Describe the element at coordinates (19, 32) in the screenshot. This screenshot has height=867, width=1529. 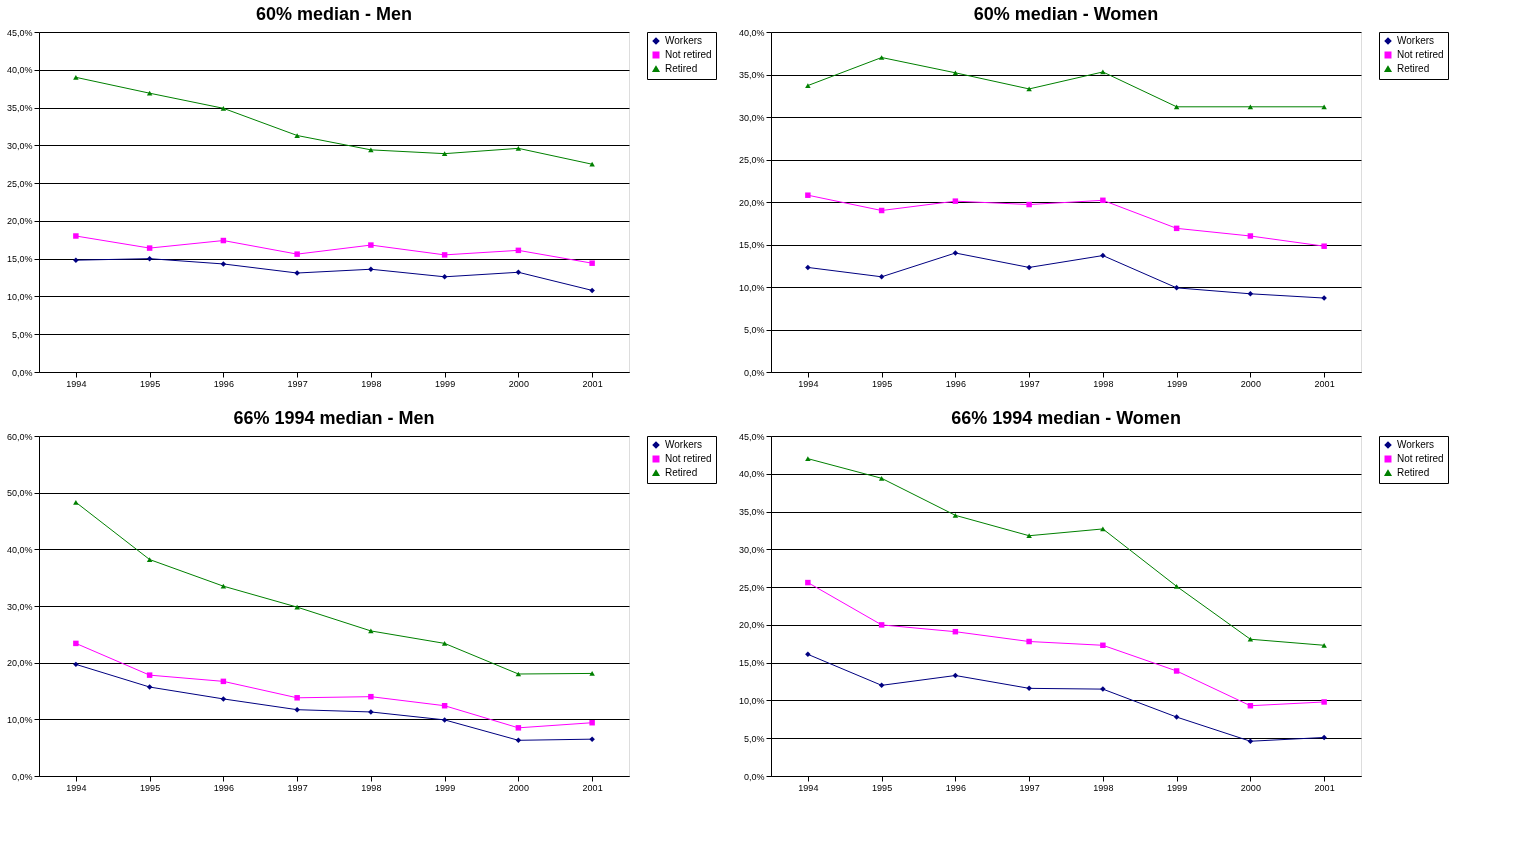
I see `y-tick-label: 45,0%` at that location.